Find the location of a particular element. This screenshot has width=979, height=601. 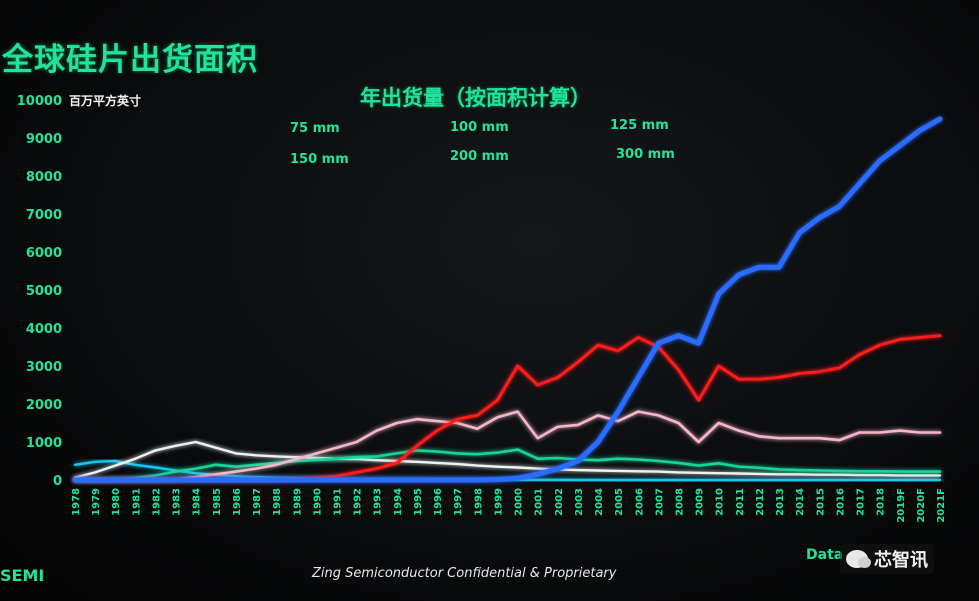

y-tick-label: 5000 is located at coordinates (44, 291).